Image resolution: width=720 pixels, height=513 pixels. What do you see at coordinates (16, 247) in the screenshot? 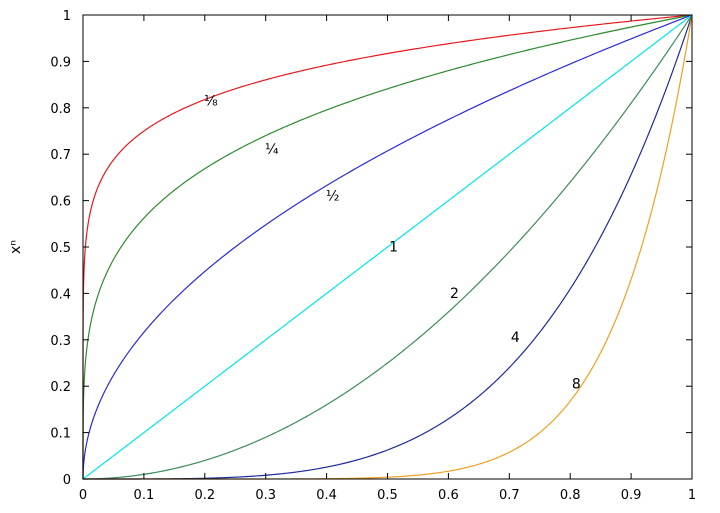
I see `y-axis-label: xⁿ` at bounding box center [16, 247].